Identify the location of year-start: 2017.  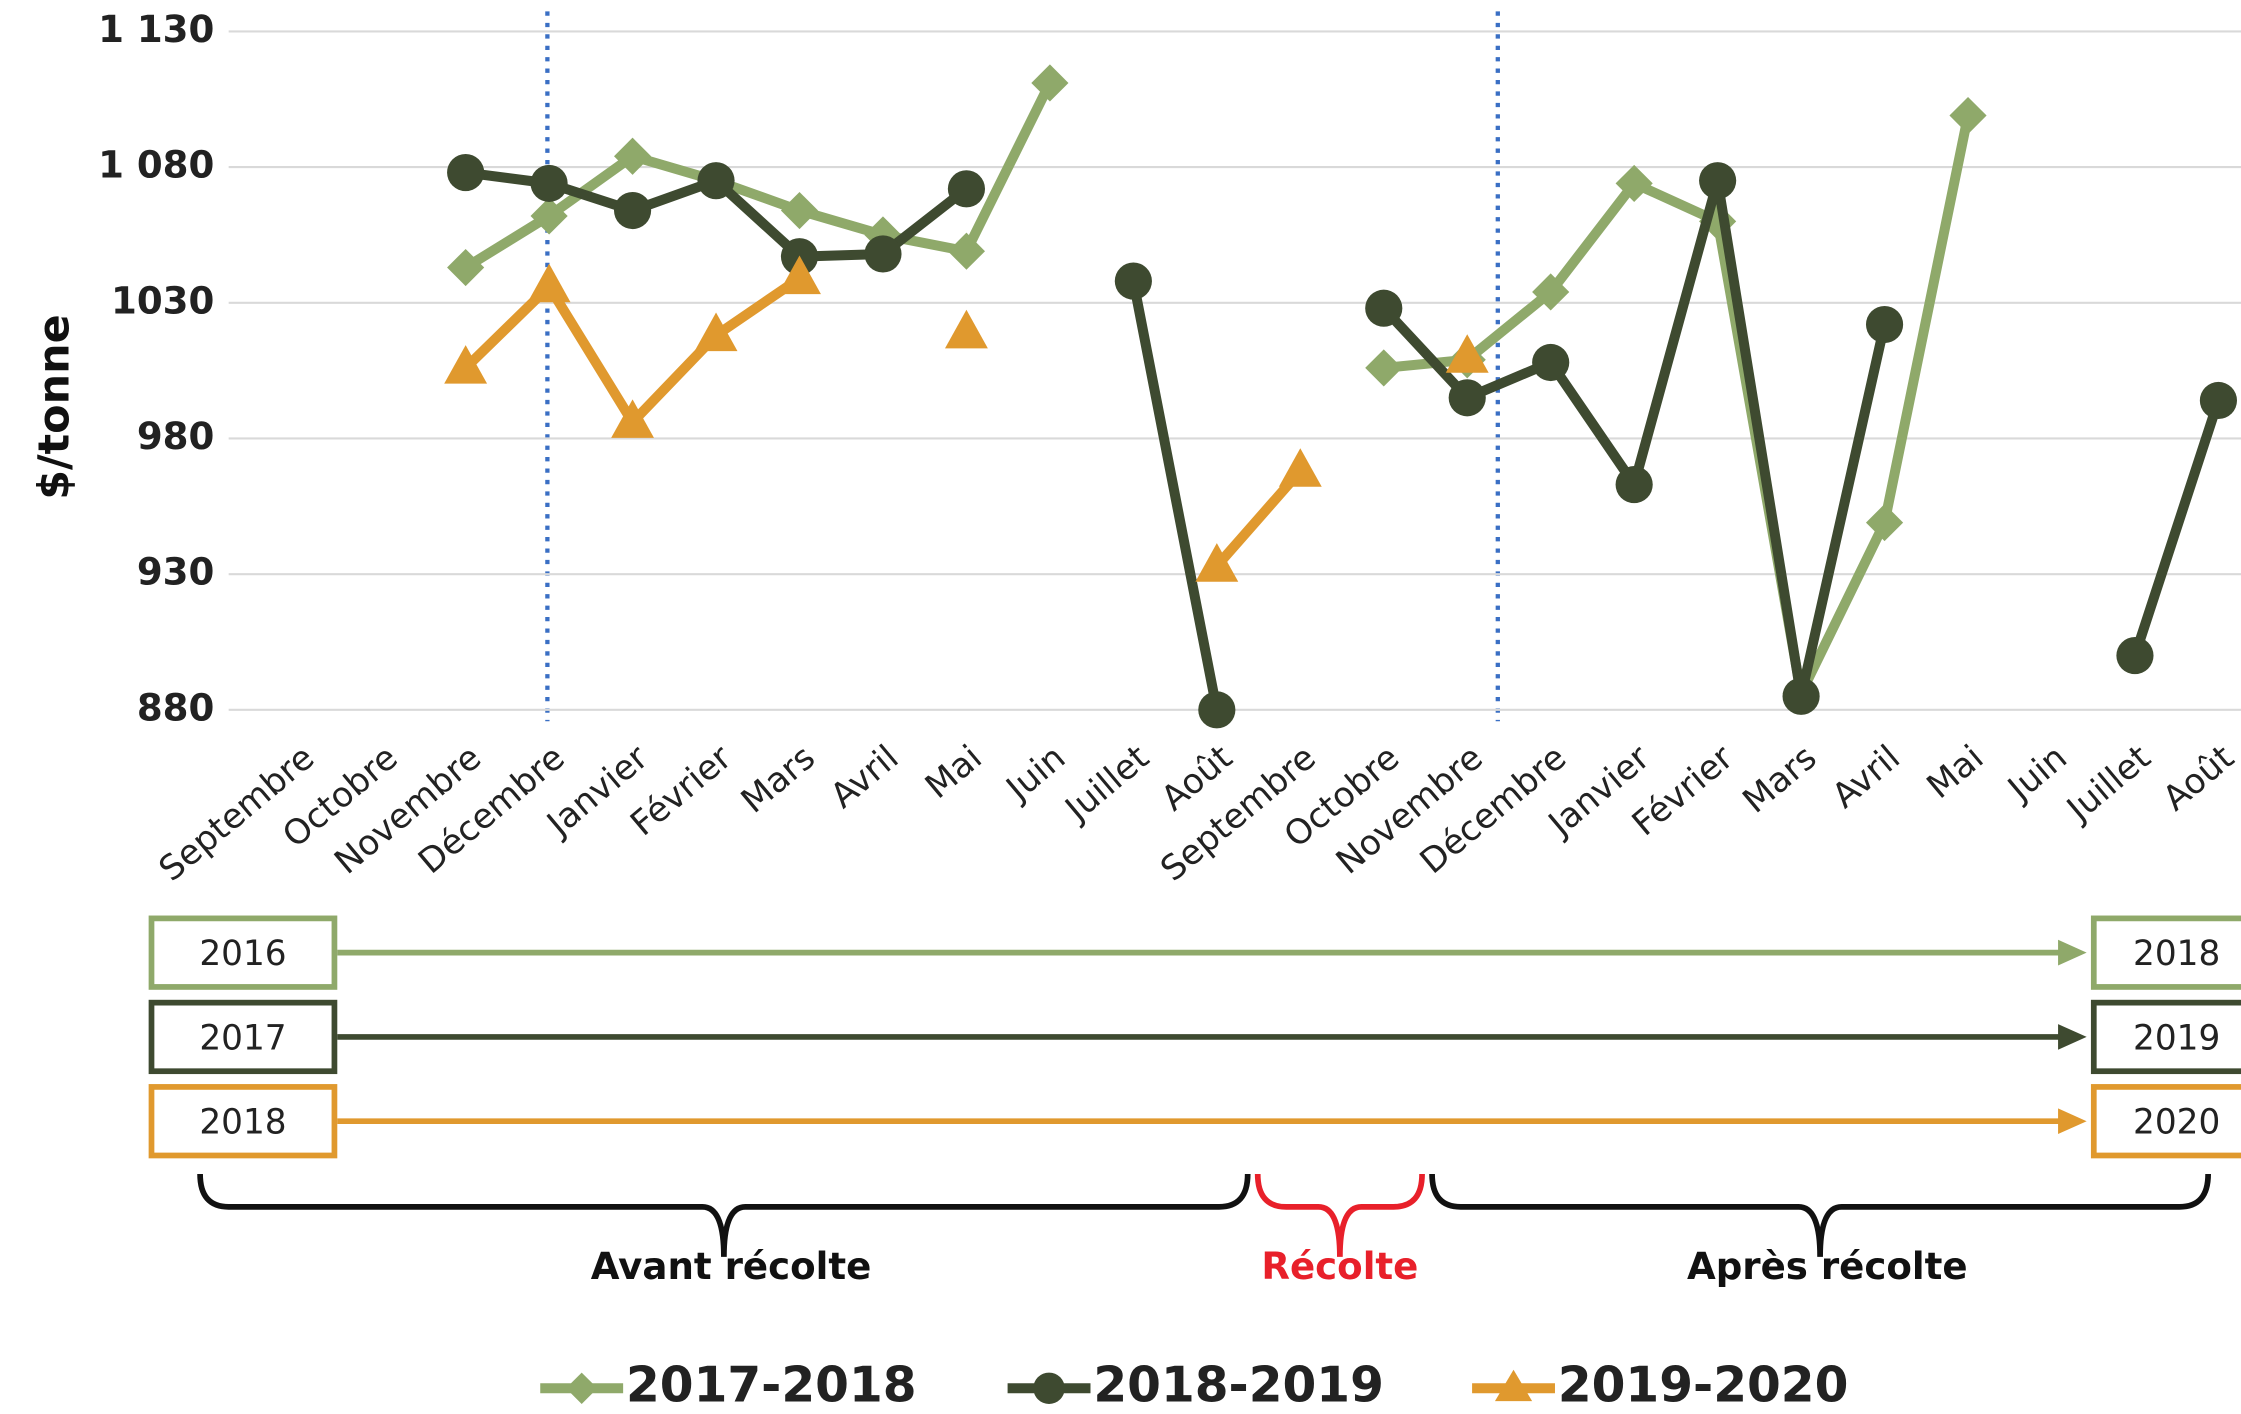
(242, 1038).